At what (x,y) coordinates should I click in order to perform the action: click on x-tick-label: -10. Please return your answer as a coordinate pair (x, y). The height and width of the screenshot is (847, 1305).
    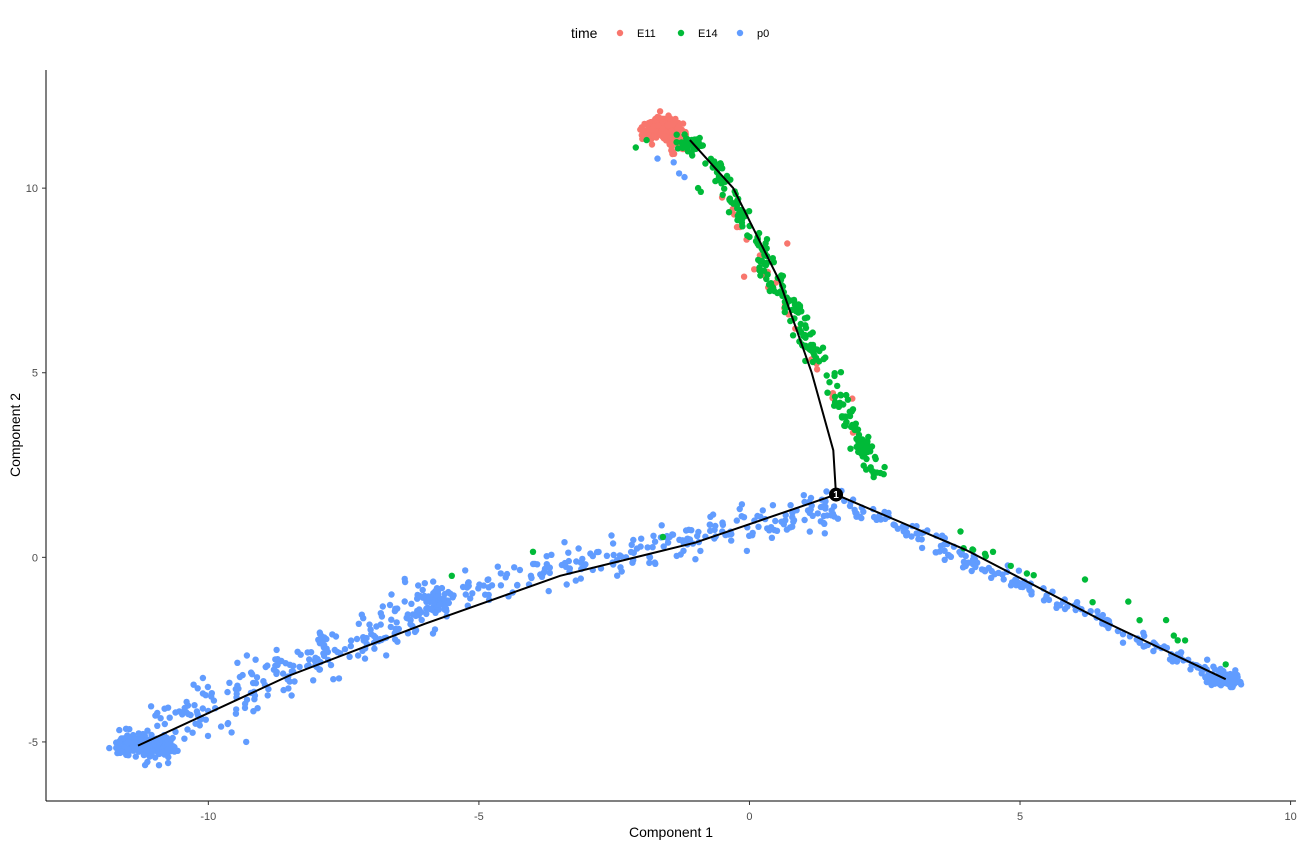
    Looking at the image, I should click on (208, 817).